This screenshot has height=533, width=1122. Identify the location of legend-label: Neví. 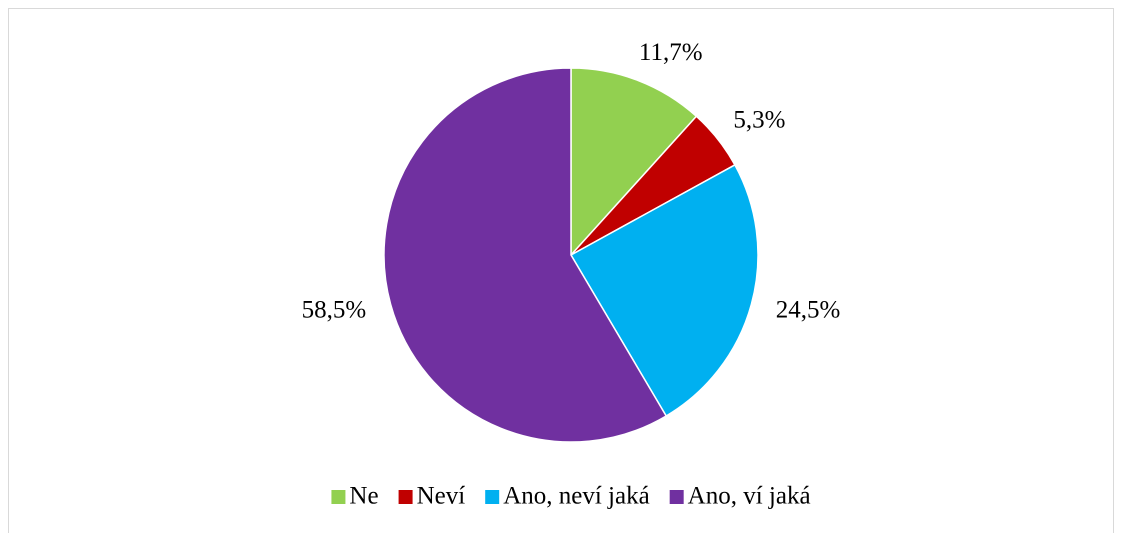
(441, 496).